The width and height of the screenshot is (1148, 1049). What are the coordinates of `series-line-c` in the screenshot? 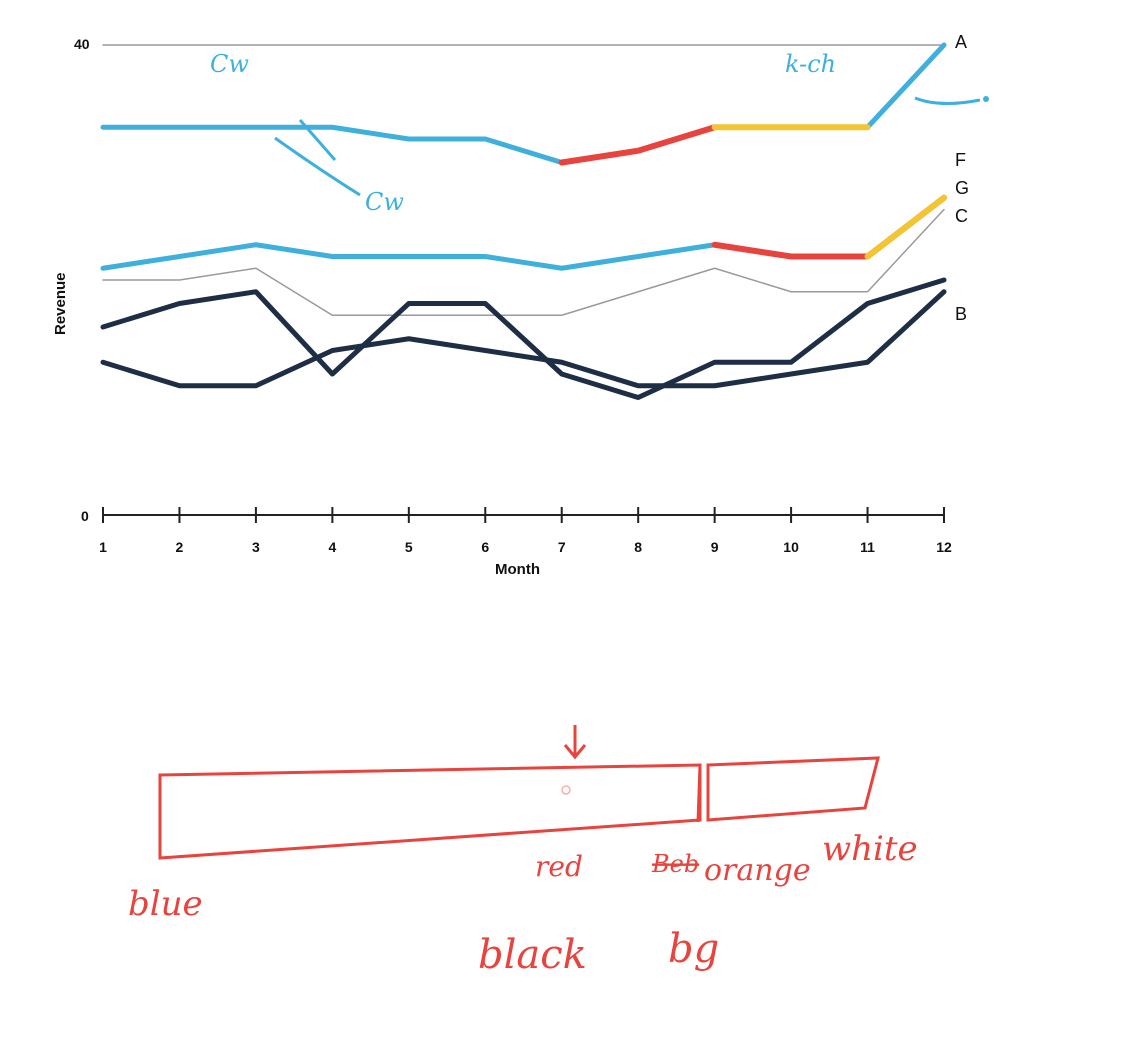 It's located at (523, 338).